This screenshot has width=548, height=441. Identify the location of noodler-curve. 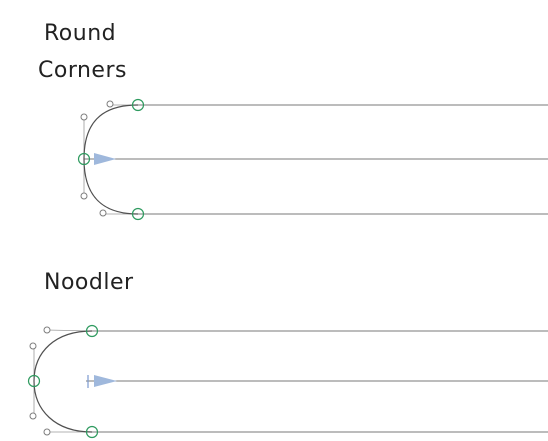
(63, 381).